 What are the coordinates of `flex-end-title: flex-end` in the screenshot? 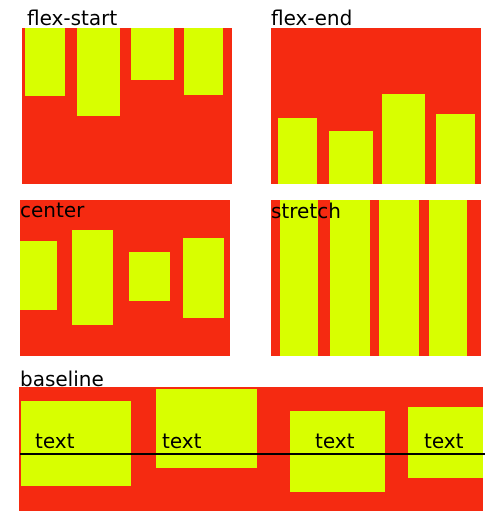 It's located at (312, 18).